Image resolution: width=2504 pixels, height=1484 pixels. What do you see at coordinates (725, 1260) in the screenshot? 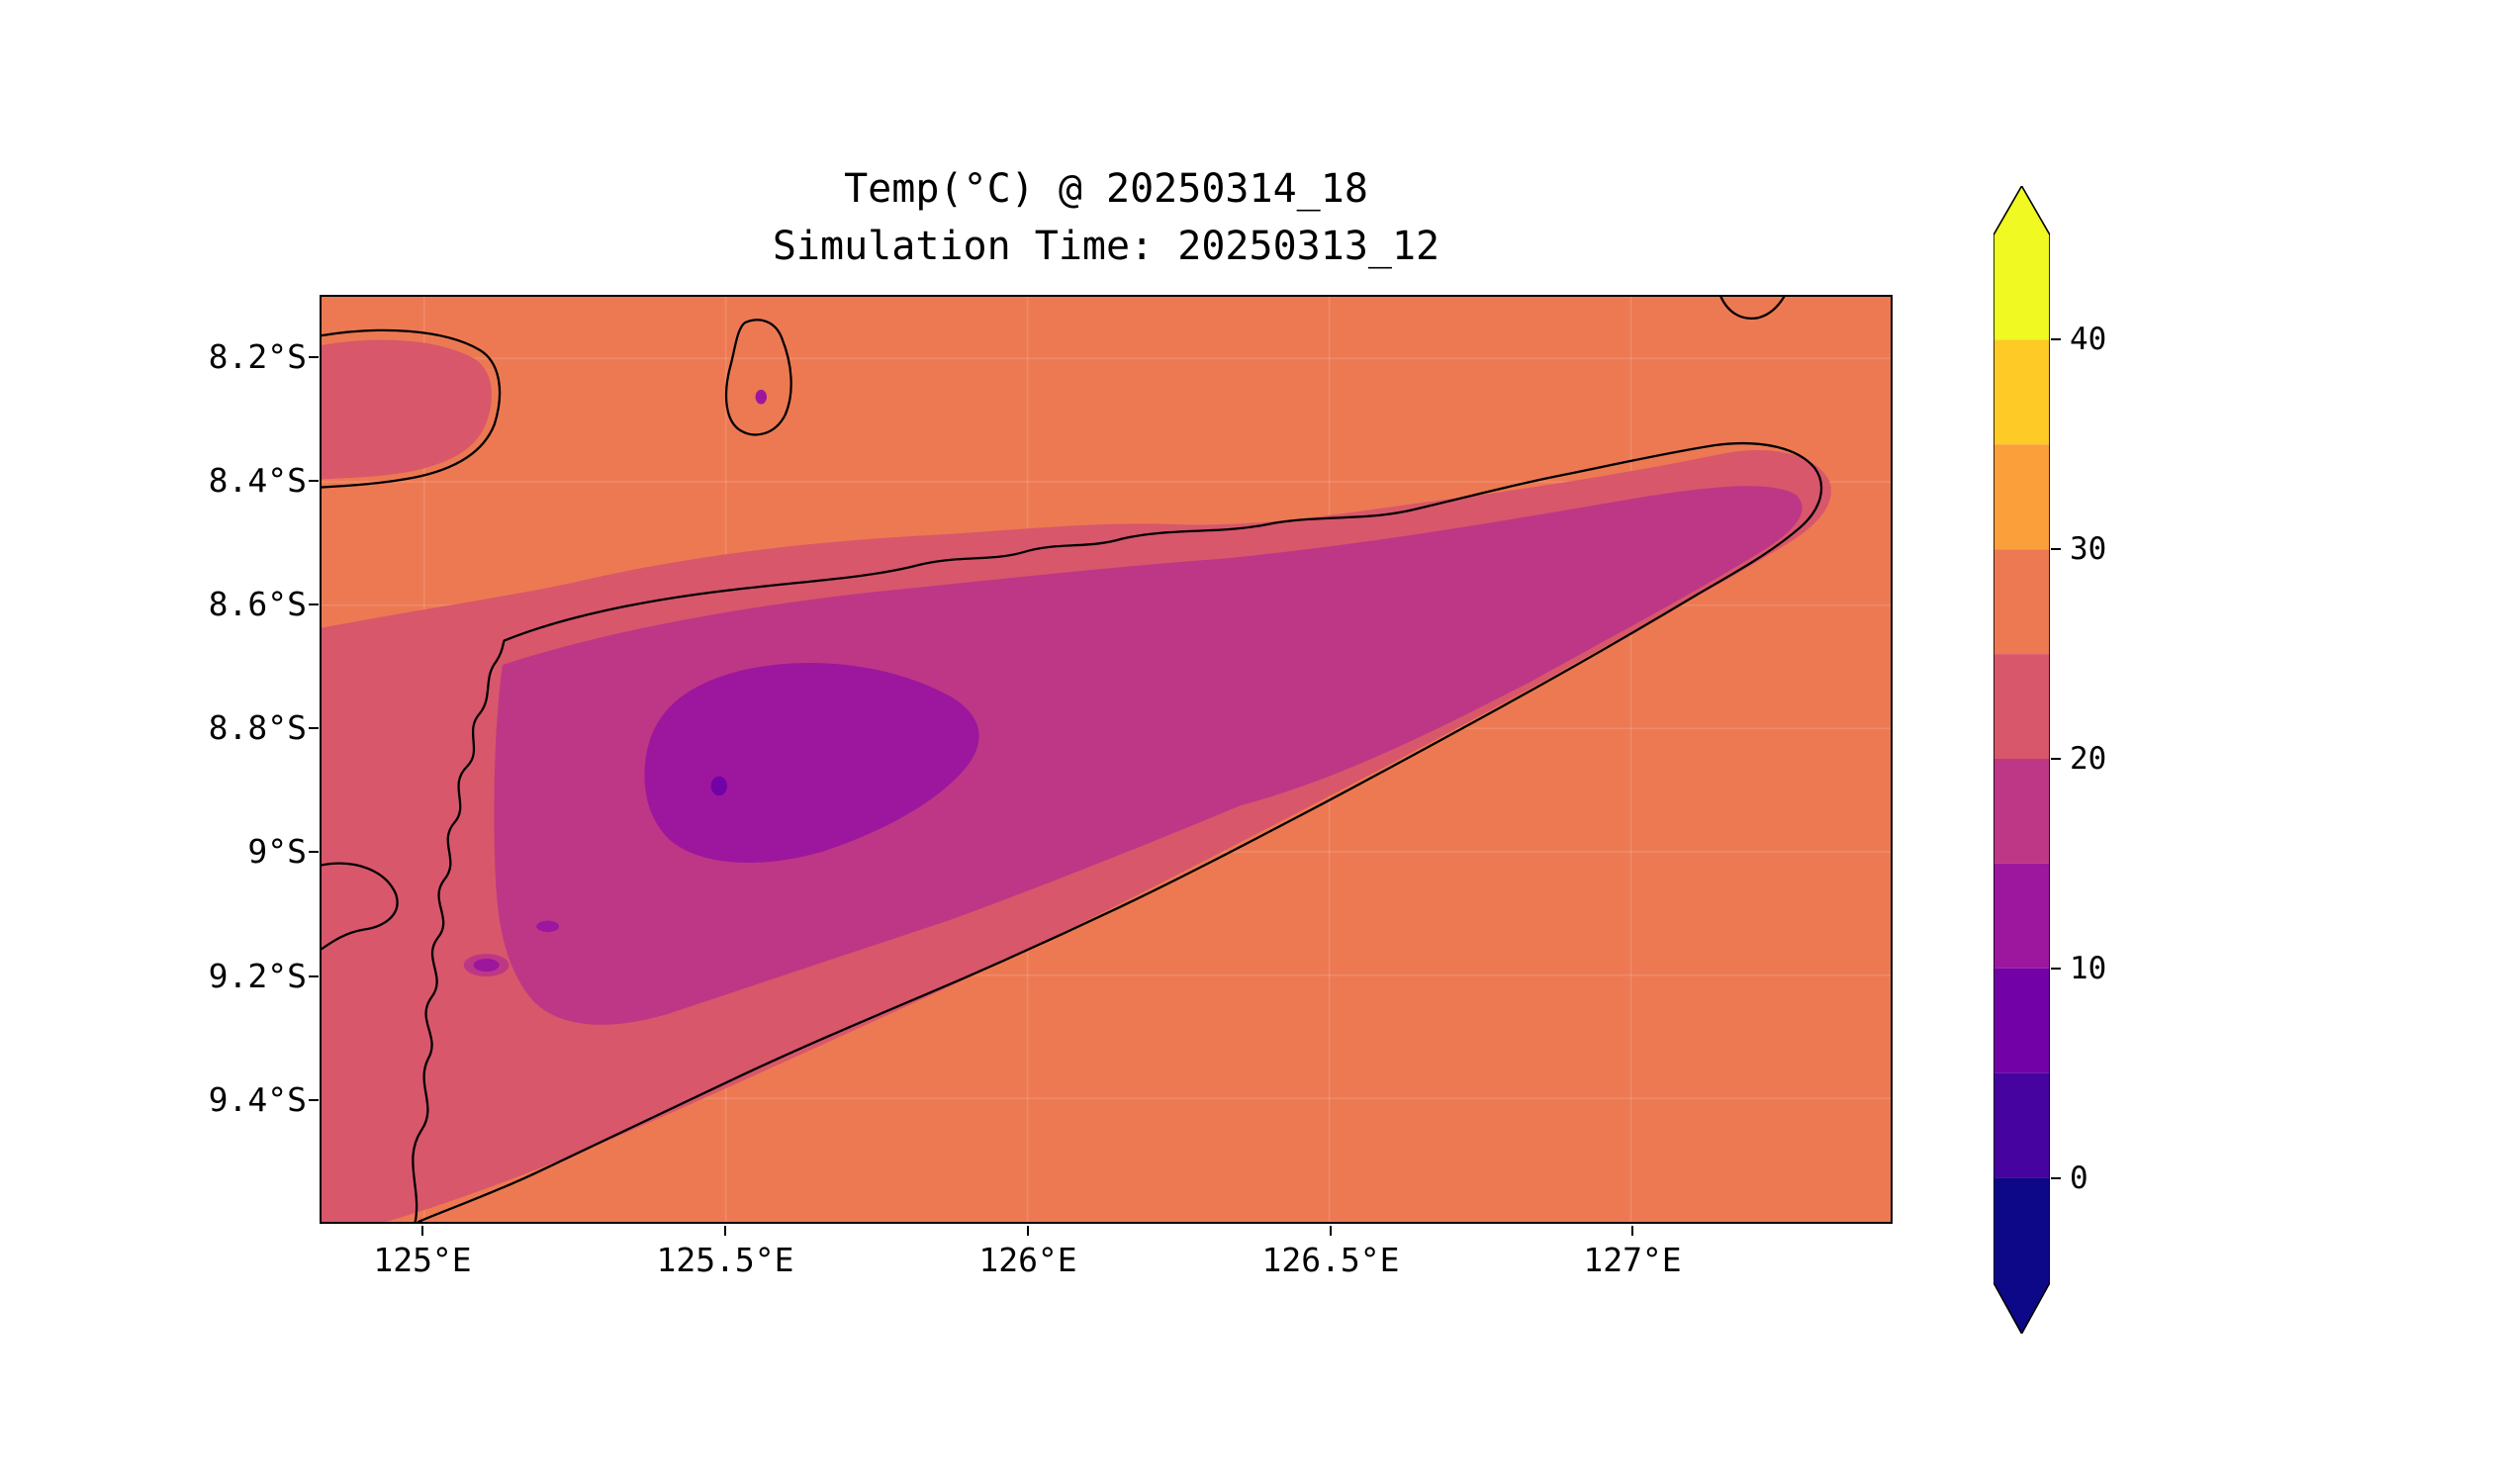
I see `x-tick-label-125.5e: 125.5°E` at bounding box center [725, 1260].